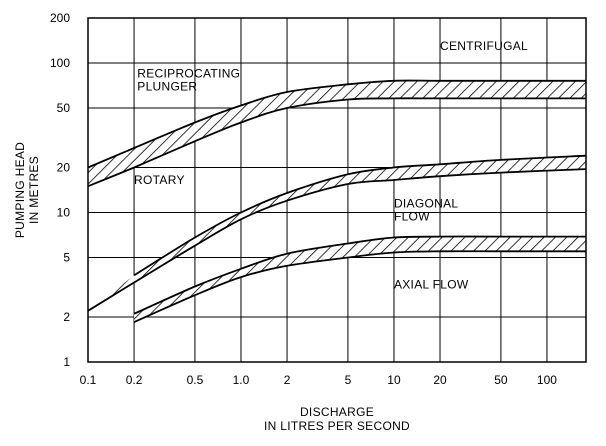 This screenshot has width=606, height=446. Describe the element at coordinates (159, 180) in the screenshot. I see `region-label: ROTARY` at that location.